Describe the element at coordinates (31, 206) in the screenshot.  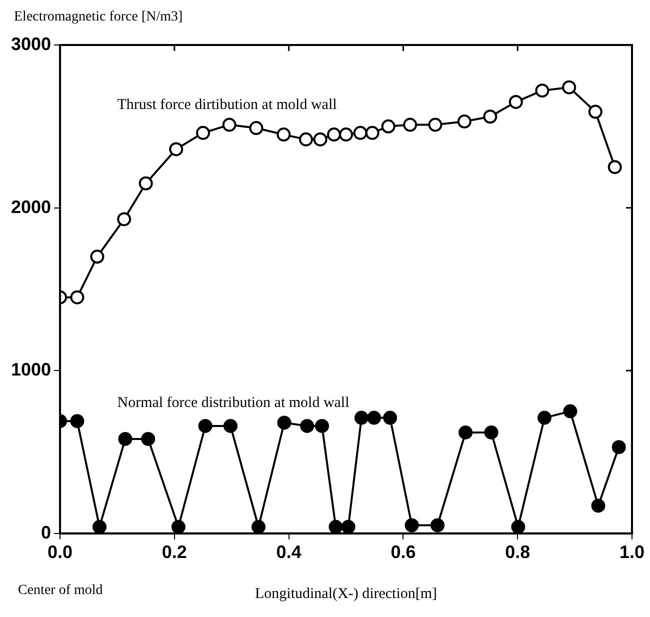
I see `y-tick-label: 2000` at that location.